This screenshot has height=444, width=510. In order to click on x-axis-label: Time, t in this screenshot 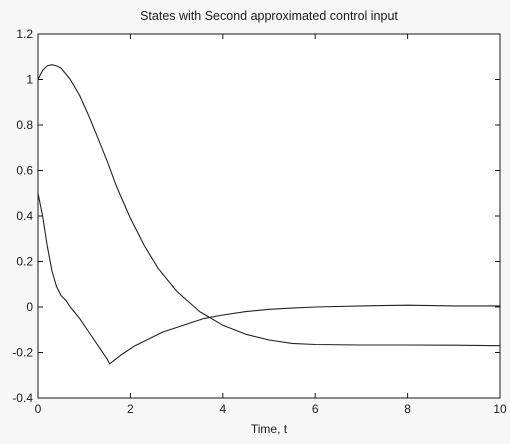, I will do `click(269, 429)`.